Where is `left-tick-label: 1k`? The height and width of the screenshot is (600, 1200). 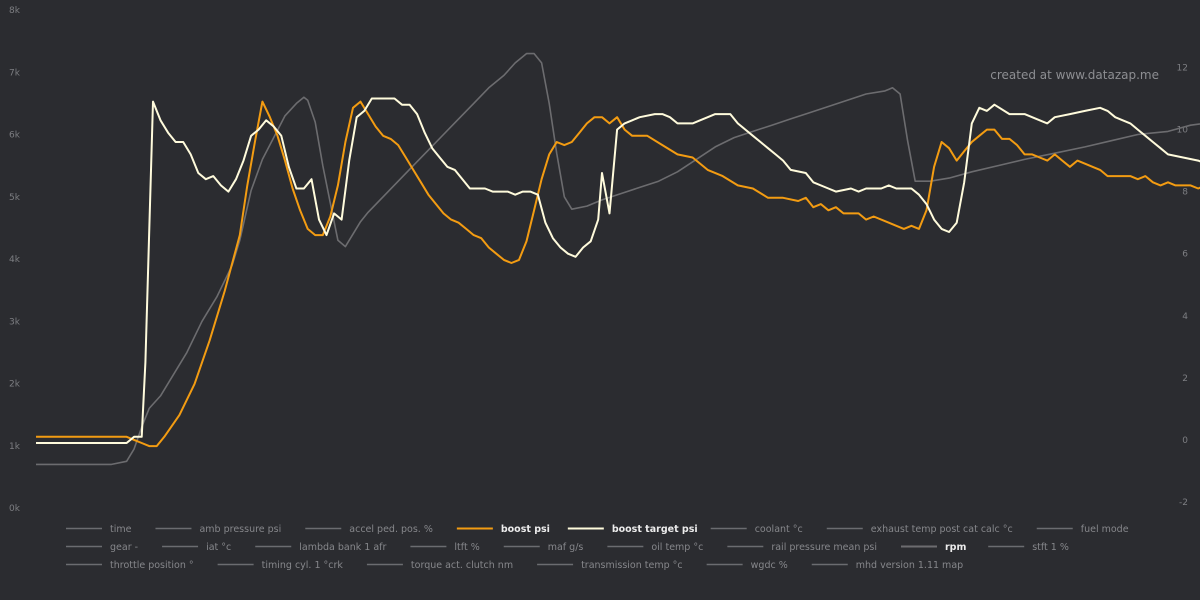 left-tick-label: 1k is located at coordinates (15, 447).